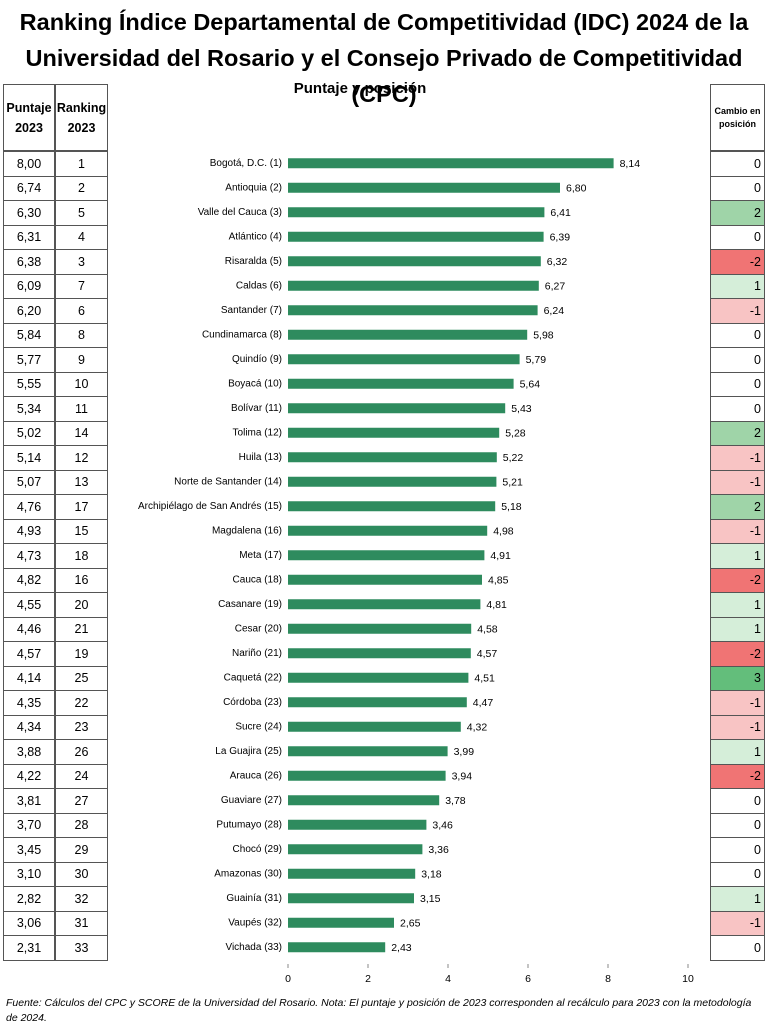 This screenshot has height=1035, width=768. Describe the element at coordinates (81, 556) in the screenshot. I see `table-cell: 18` at that location.